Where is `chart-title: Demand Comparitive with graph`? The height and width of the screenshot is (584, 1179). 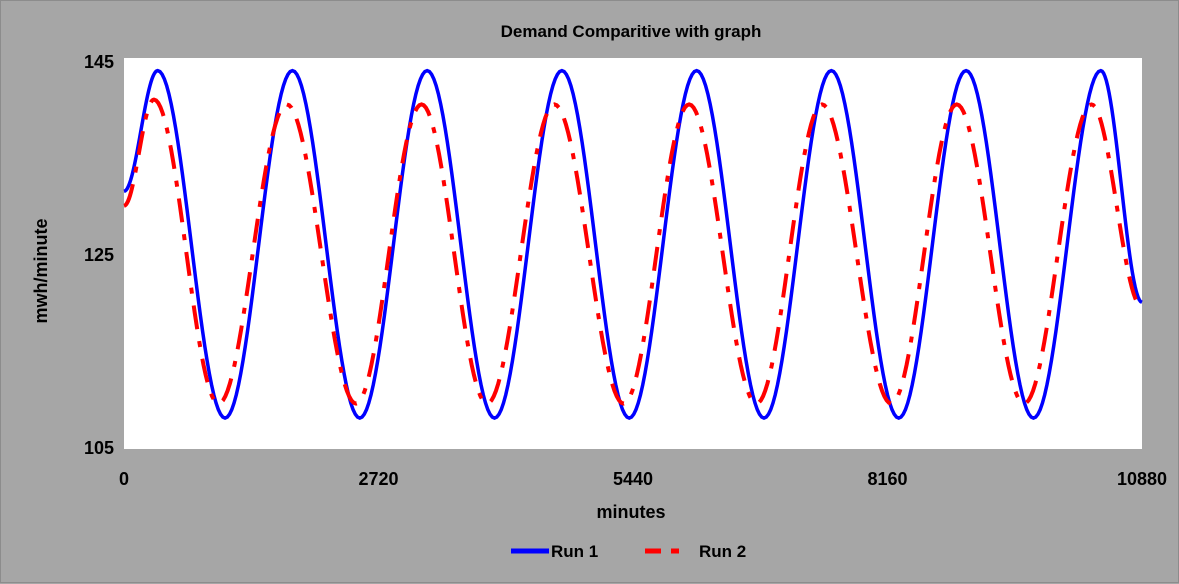 chart-title: Demand Comparitive with graph is located at coordinates (631, 31).